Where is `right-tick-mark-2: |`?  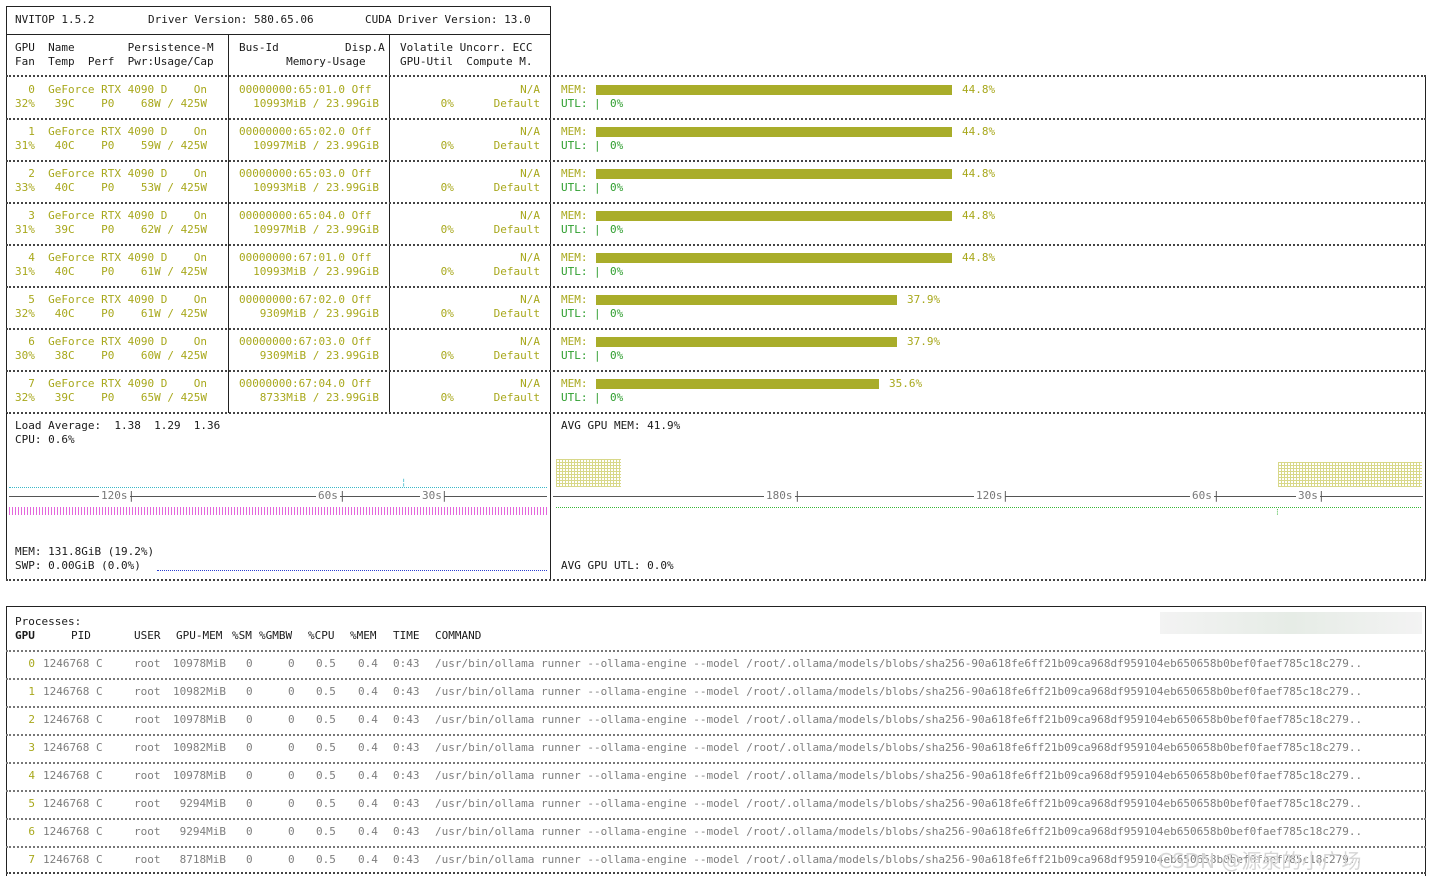 right-tick-mark-2: | is located at coordinates (1005, 495).